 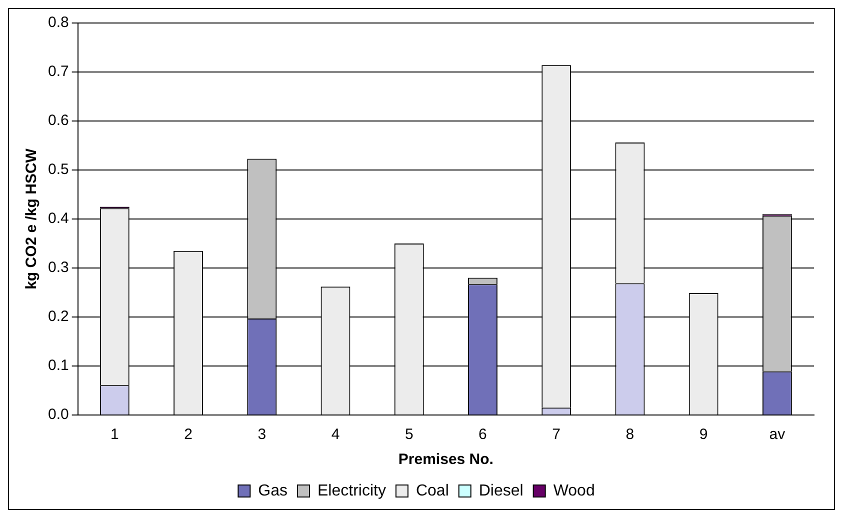 I want to click on legend-label: Coal, so click(x=432, y=491).